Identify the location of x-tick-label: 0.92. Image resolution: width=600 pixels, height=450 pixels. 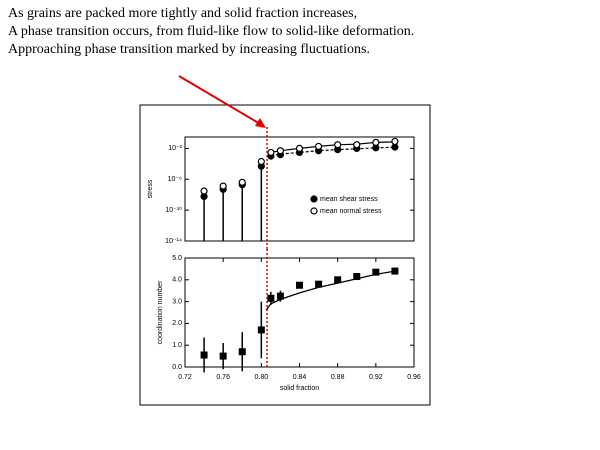
(376, 377).